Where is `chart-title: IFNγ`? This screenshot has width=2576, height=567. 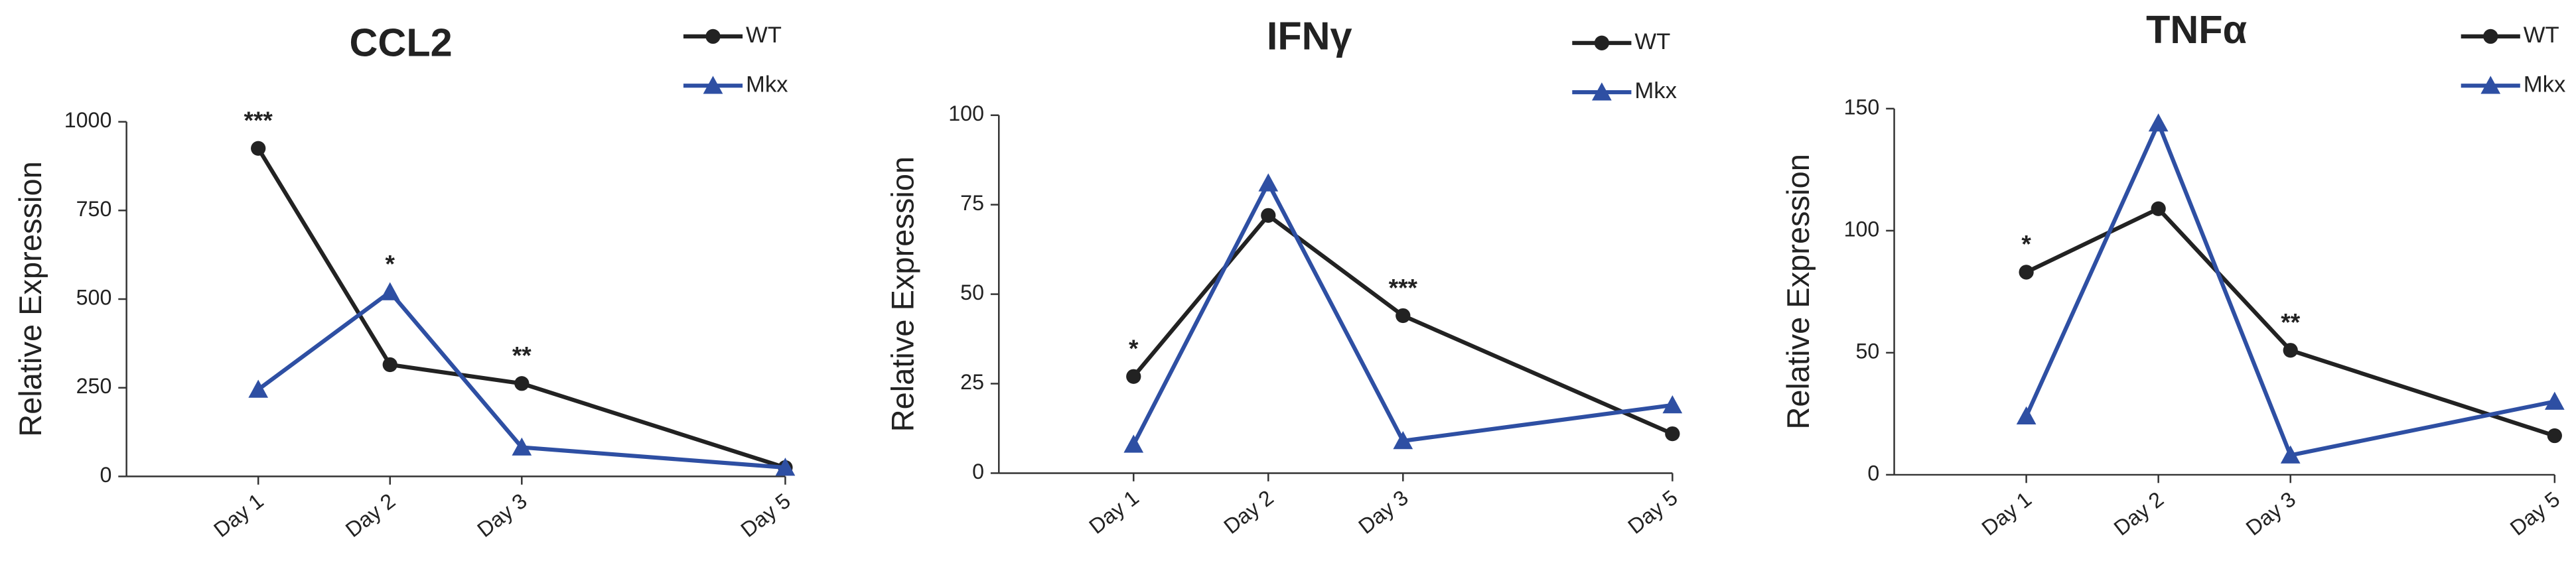 chart-title: IFNγ is located at coordinates (1310, 36).